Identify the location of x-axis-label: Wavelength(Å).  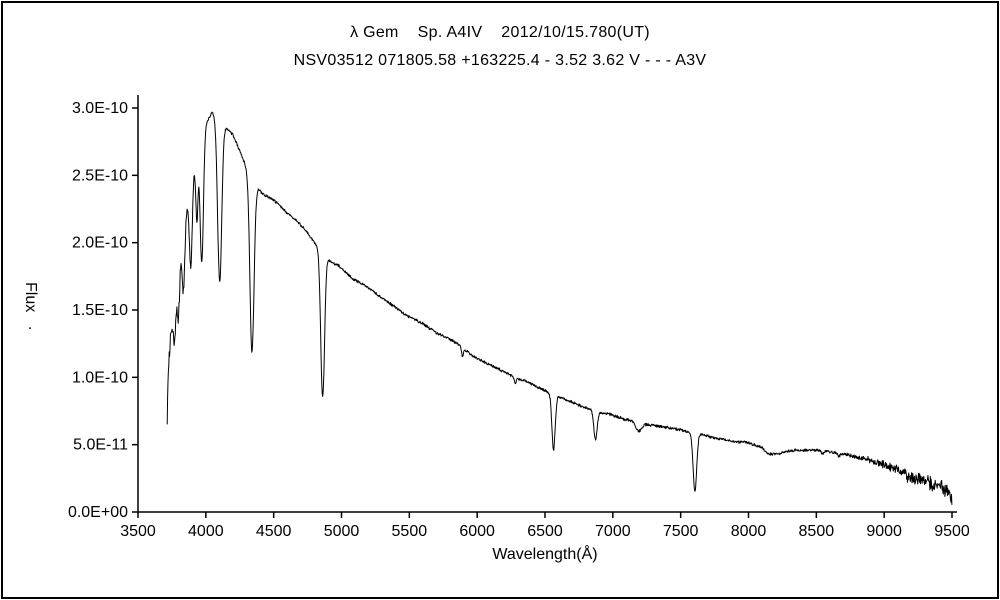
(545, 554).